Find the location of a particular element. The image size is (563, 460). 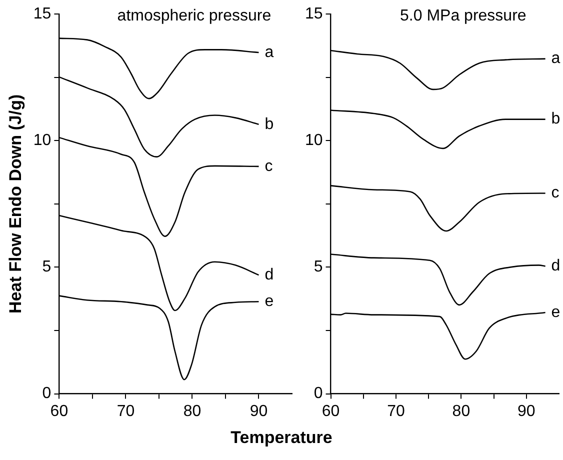

x-axis-title: Temperature is located at coordinates (282, 438).